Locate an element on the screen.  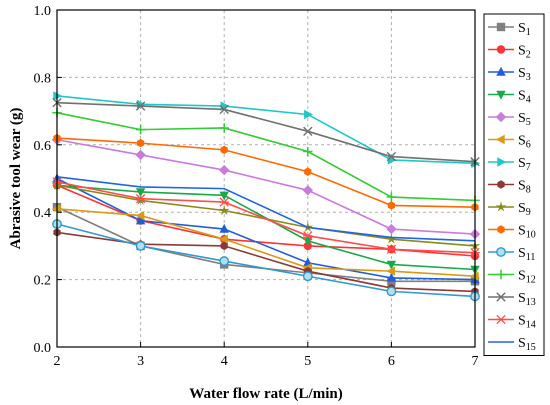
legend-label-sub: 7 is located at coordinates (528, 167).